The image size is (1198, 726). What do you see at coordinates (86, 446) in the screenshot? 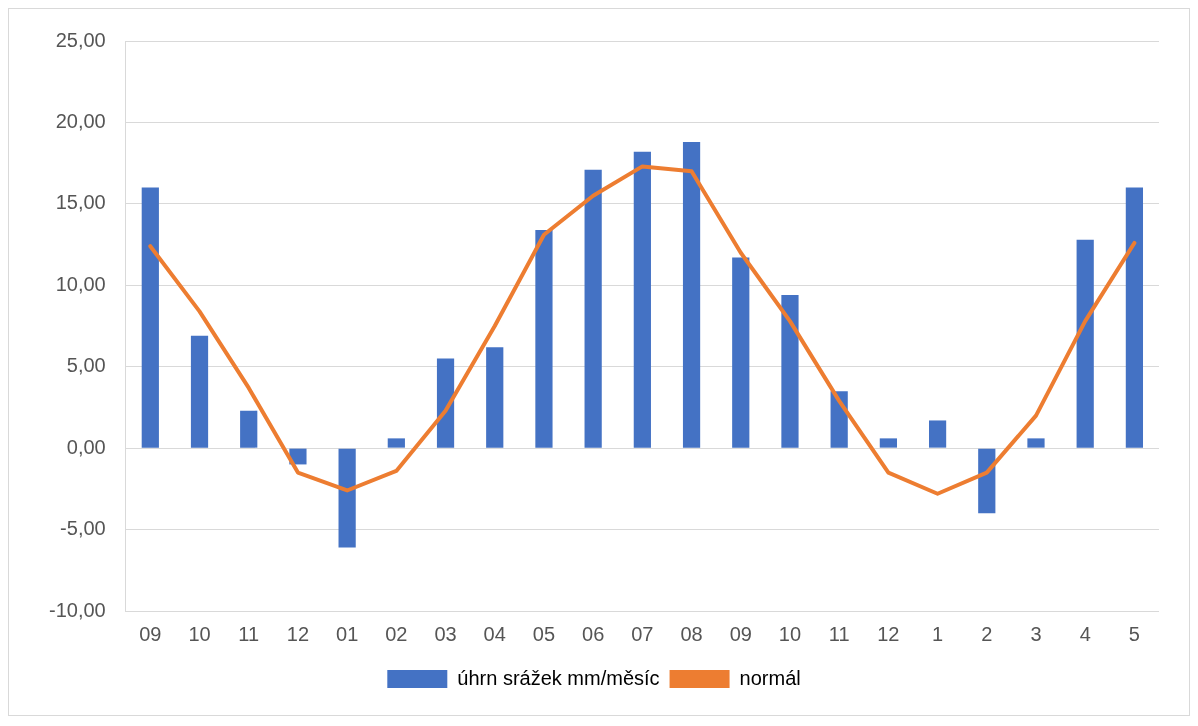
I see `y-tick-label: 0,00` at bounding box center [86, 446].